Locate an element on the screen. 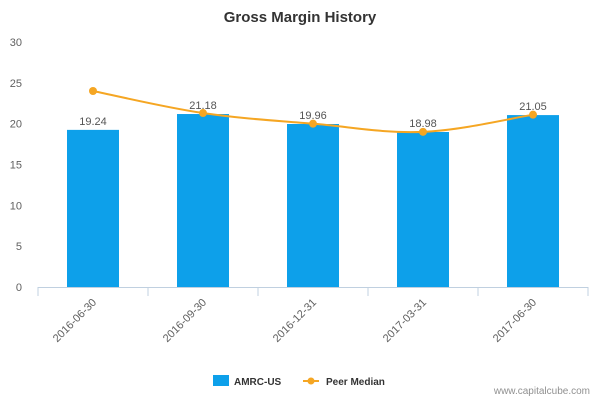 The image size is (600, 400). bar-data-label: 19.24 is located at coordinates (93, 122).